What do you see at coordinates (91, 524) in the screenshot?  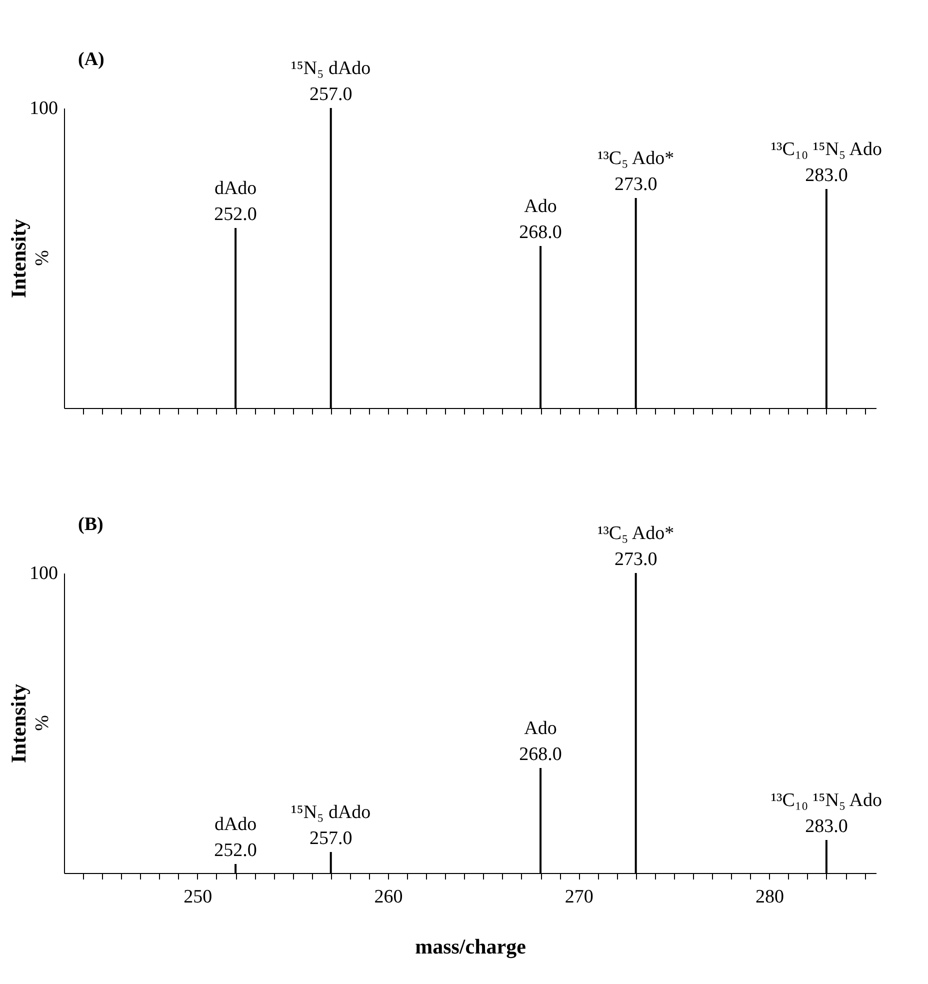 I see `chart-title: (B)` at bounding box center [91, 524].